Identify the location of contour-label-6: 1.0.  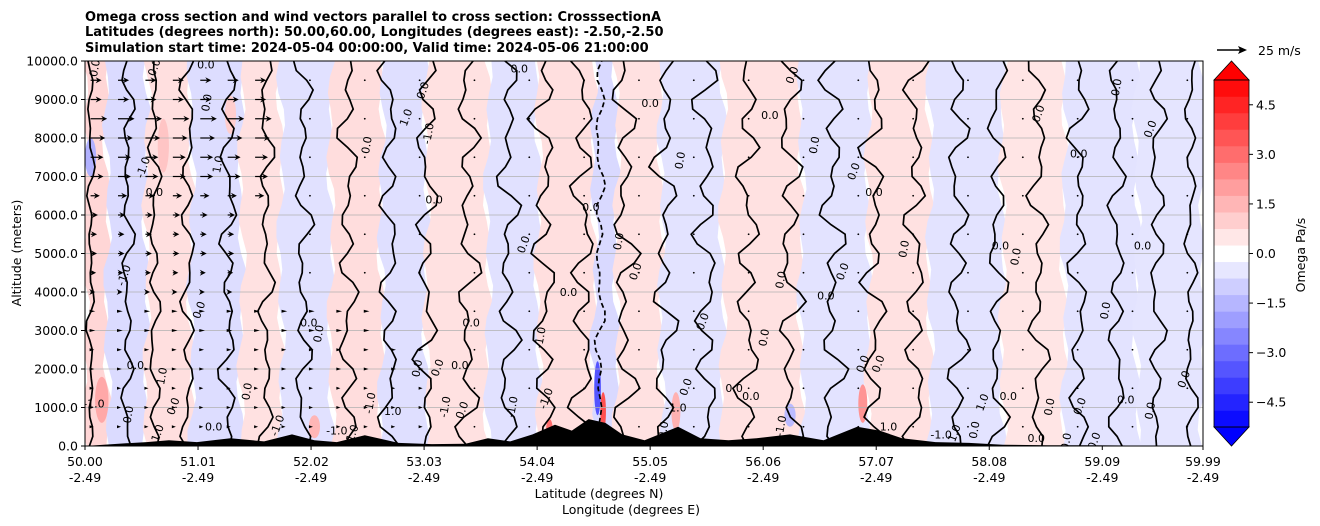
(218, 164).